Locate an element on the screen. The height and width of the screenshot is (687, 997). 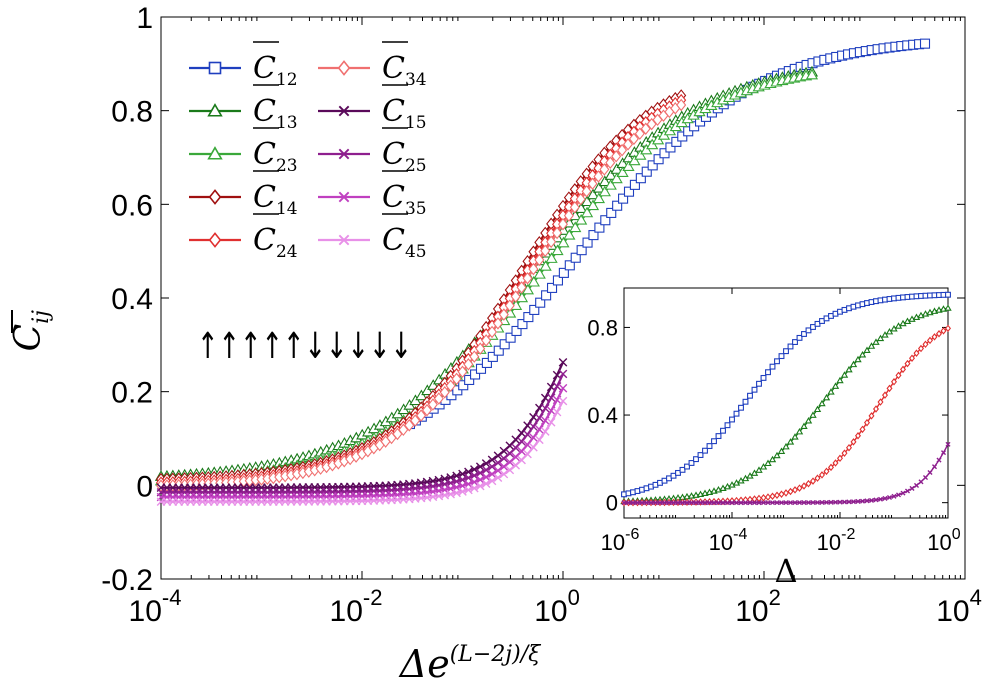
legend-entry-C34: C34 is located at coordinates (372, 65).